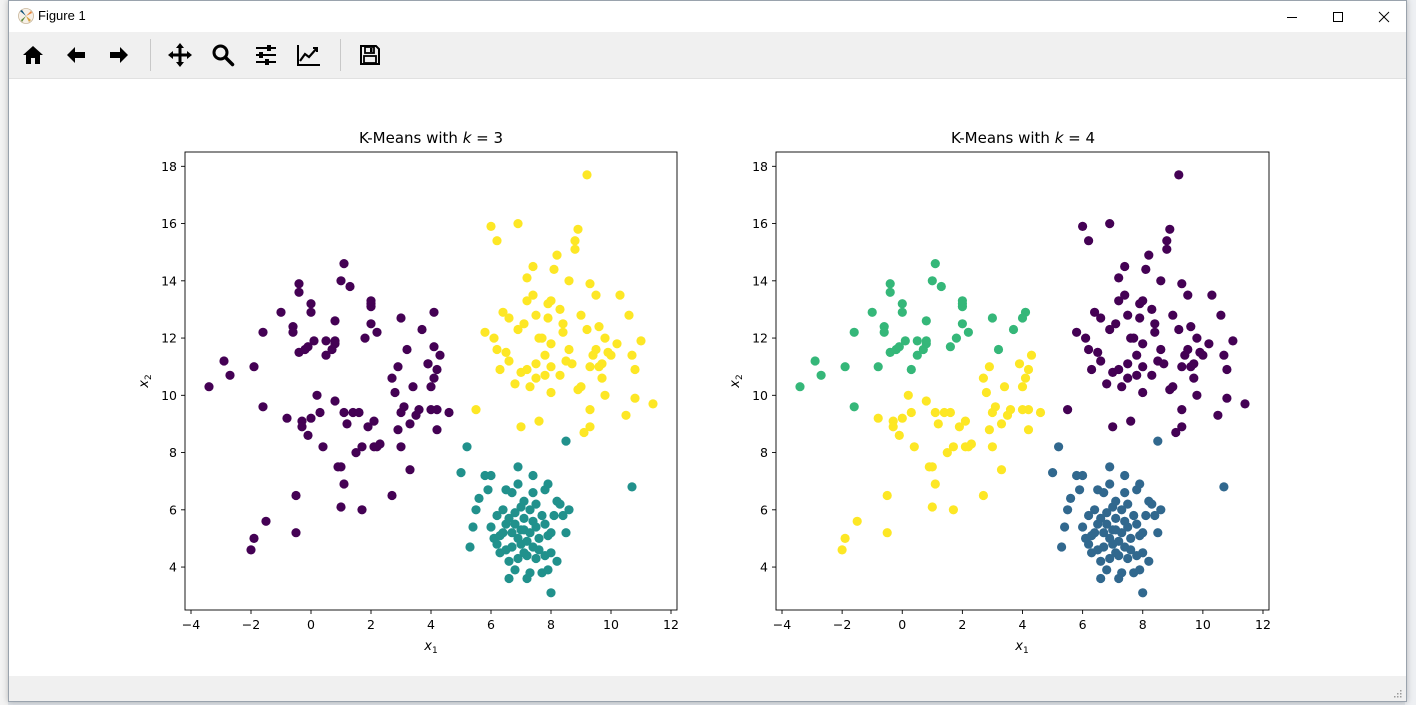 This screenshot has height=705, width=1416. I want to click on y-tick-label: 16, so click(760, 223).